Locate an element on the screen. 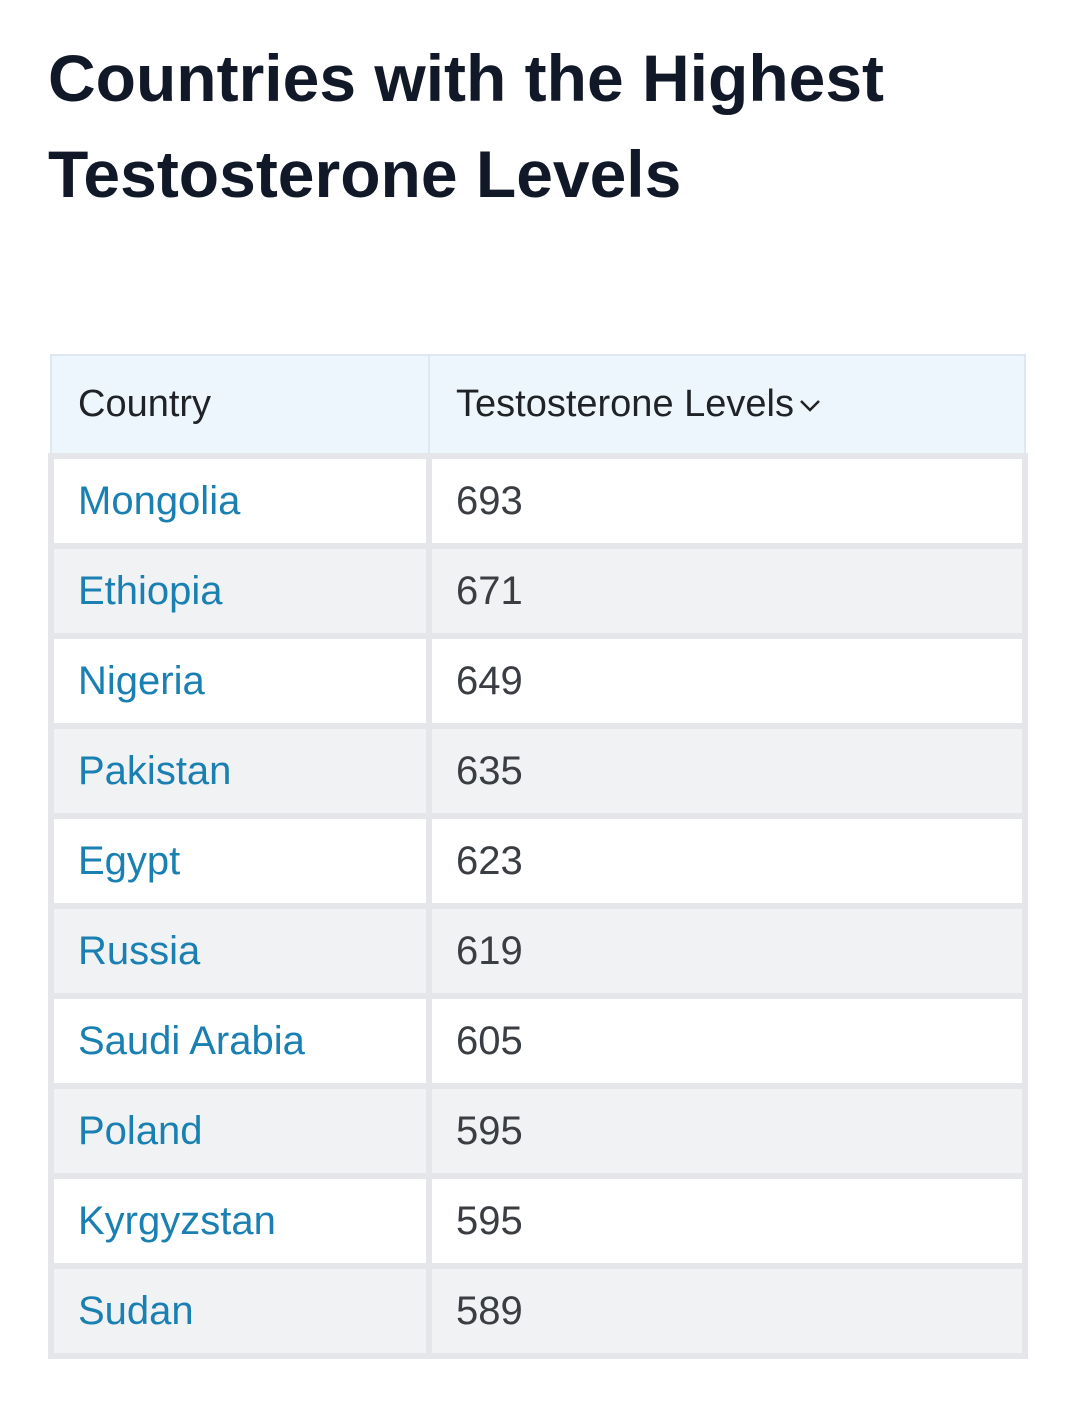 This screenshot has height=1412, width=1080. table-row: Mongolia 693 is located at coordinates (538, 501).